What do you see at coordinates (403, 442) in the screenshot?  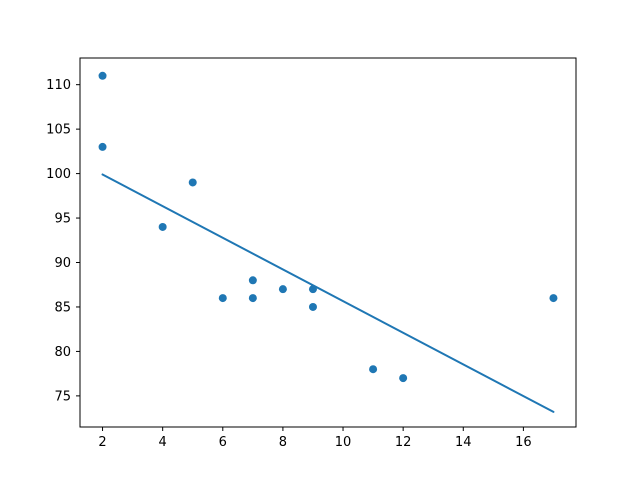 I see `x-tick-label: 12` at bounding box center [403, 442].